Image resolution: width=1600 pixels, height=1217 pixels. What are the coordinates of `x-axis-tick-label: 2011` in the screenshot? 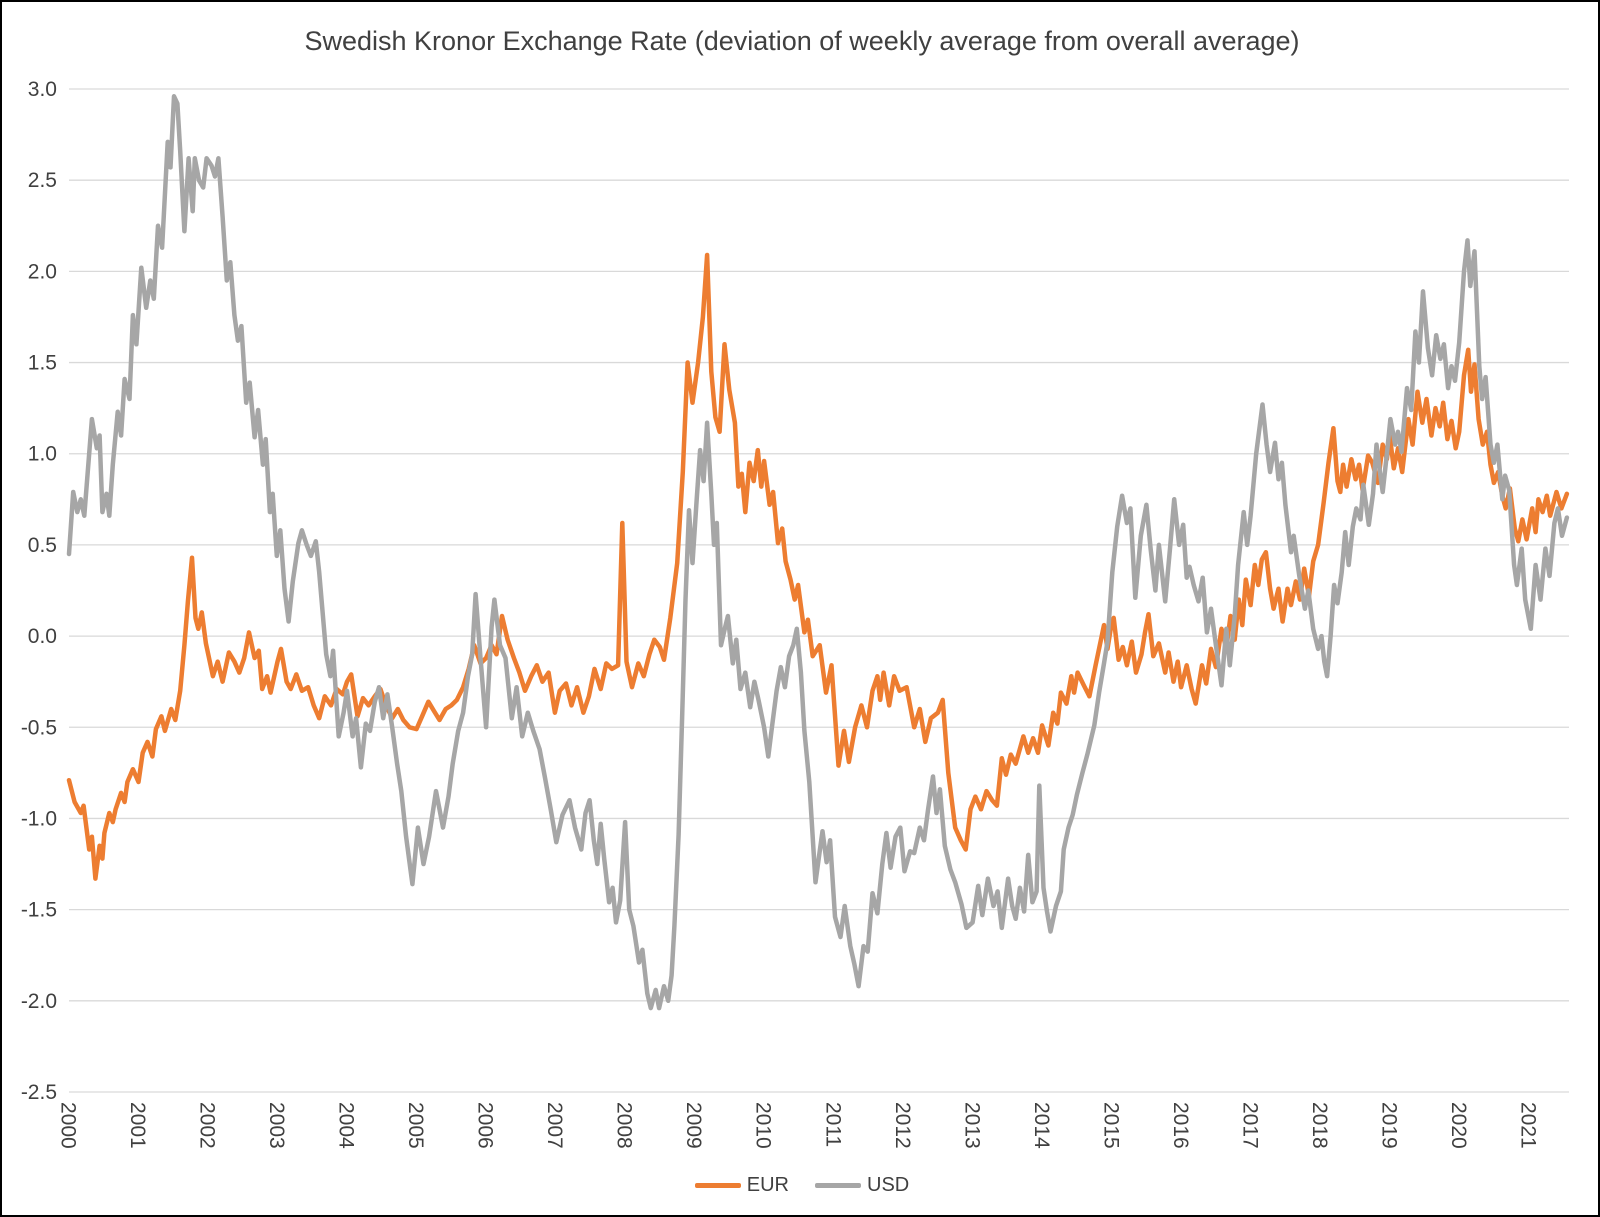 It's located at (832, 1124).